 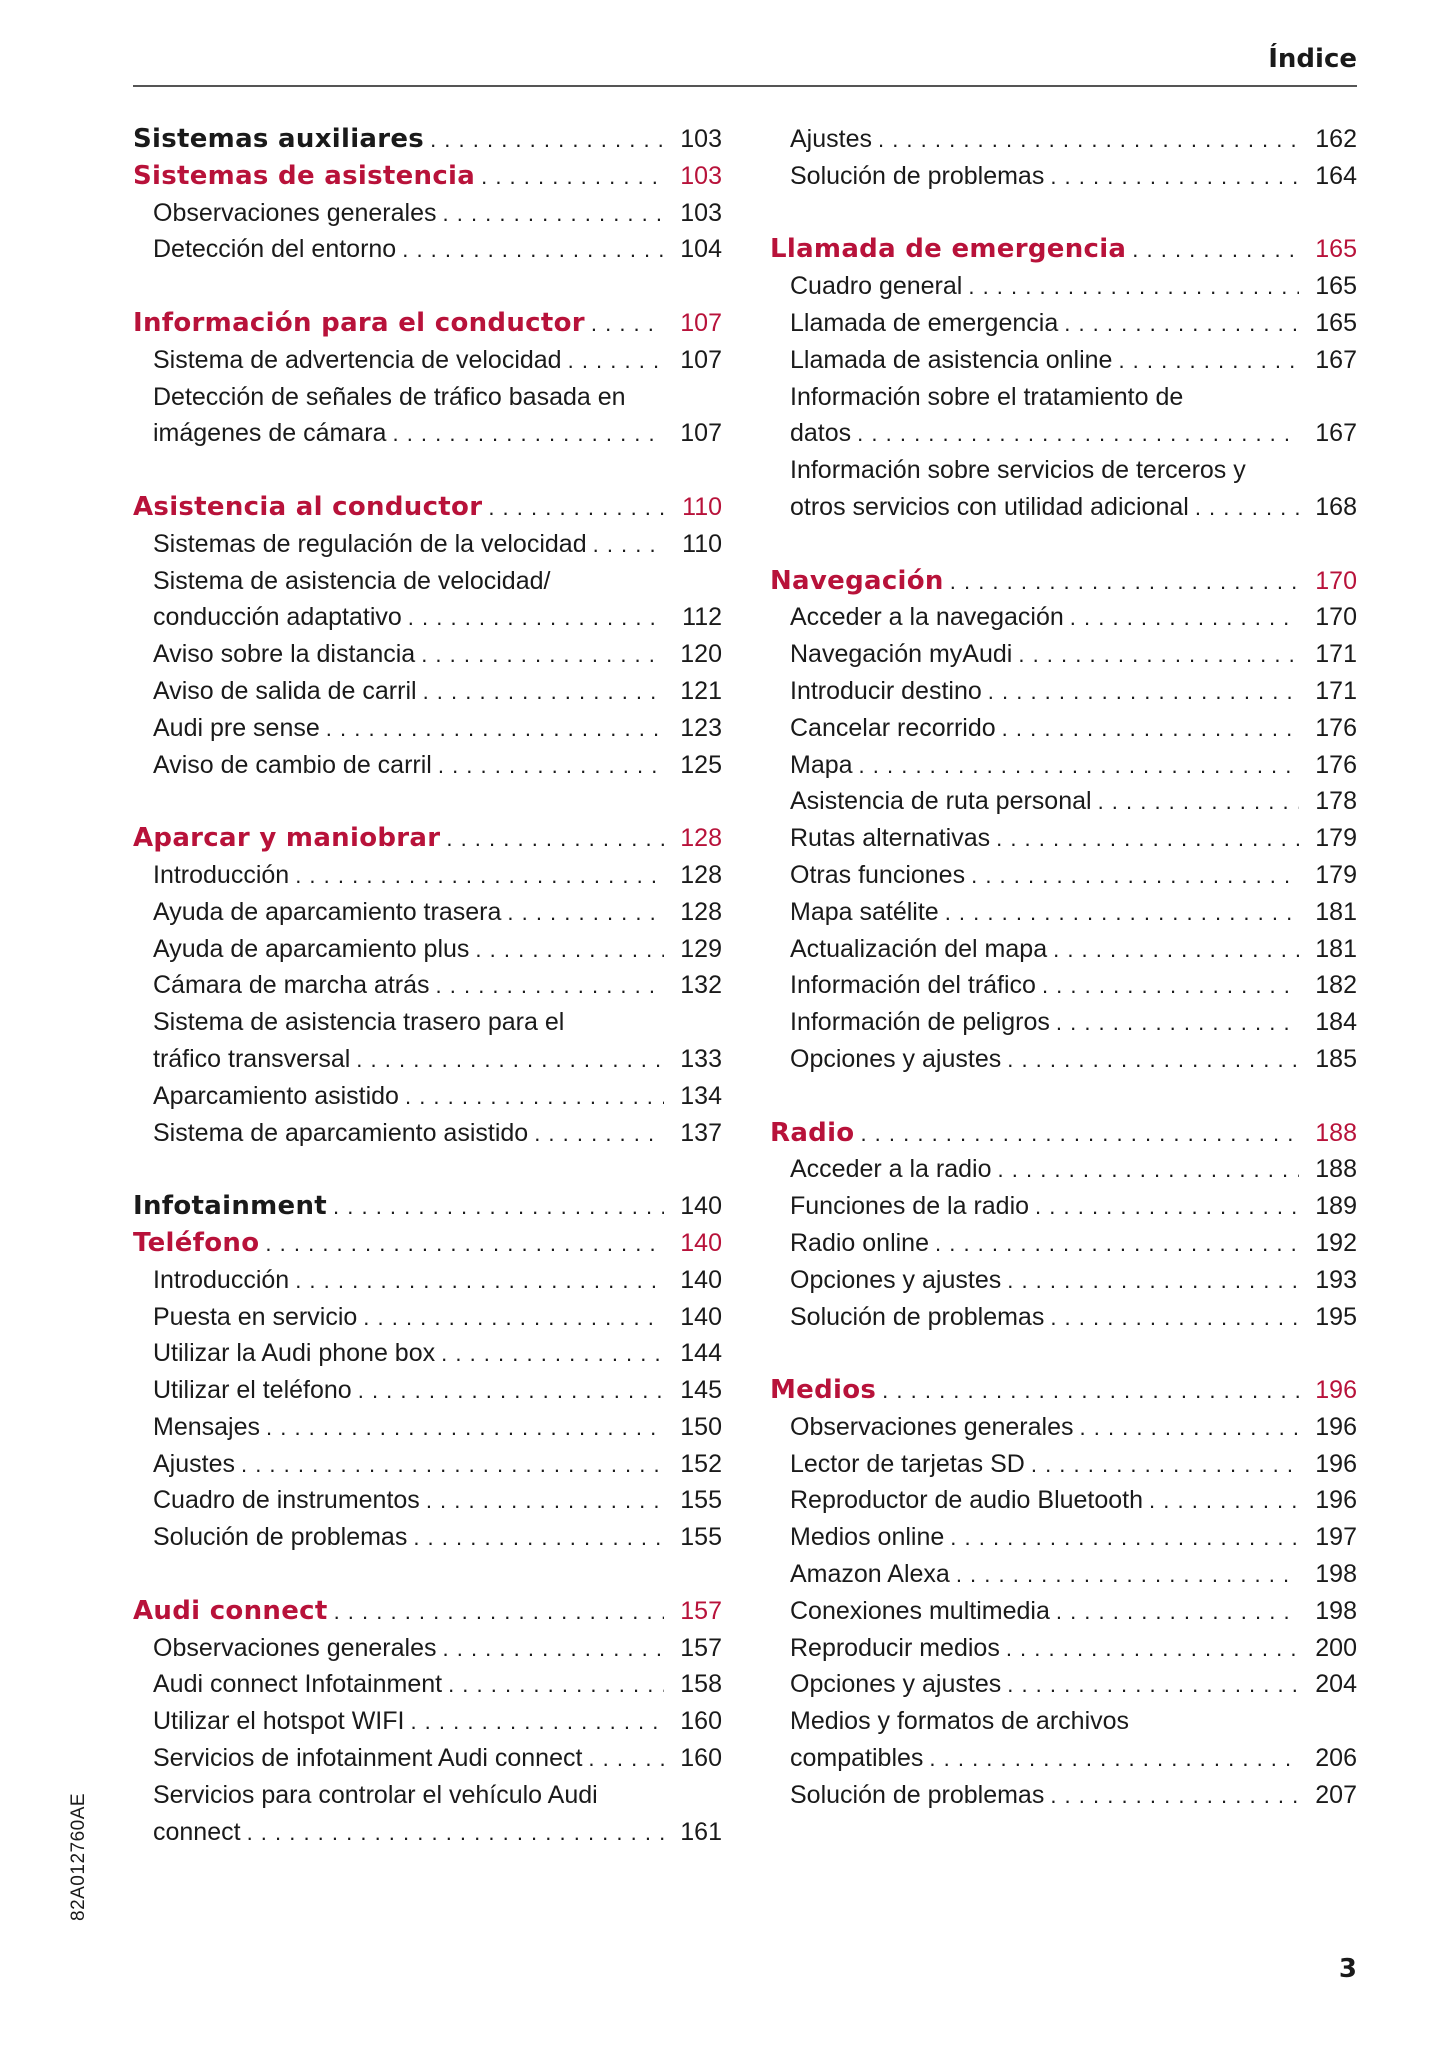 I want to click on toc-item-entry: Ajustes 162, so click(x=1063, y=139).